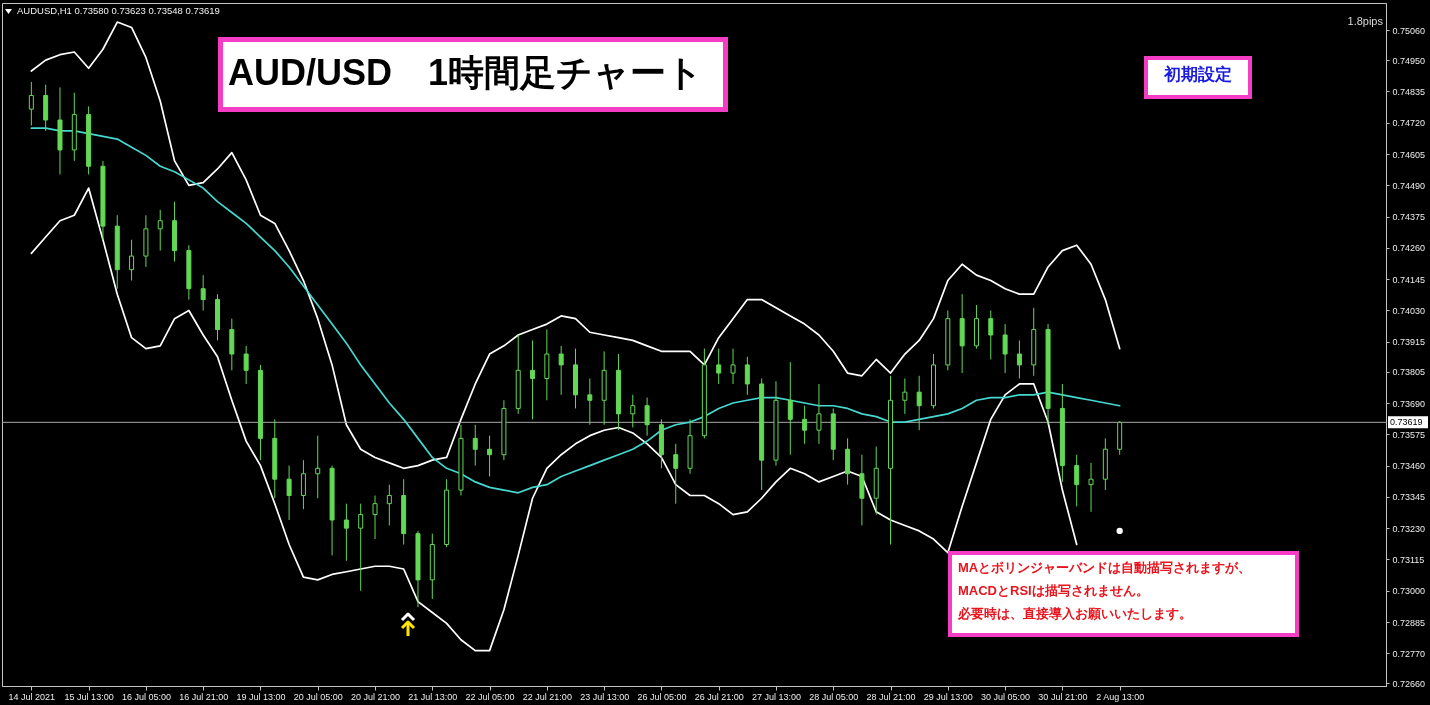  I want to click on y-tick-label: 0.73460, so click(1409, 466).